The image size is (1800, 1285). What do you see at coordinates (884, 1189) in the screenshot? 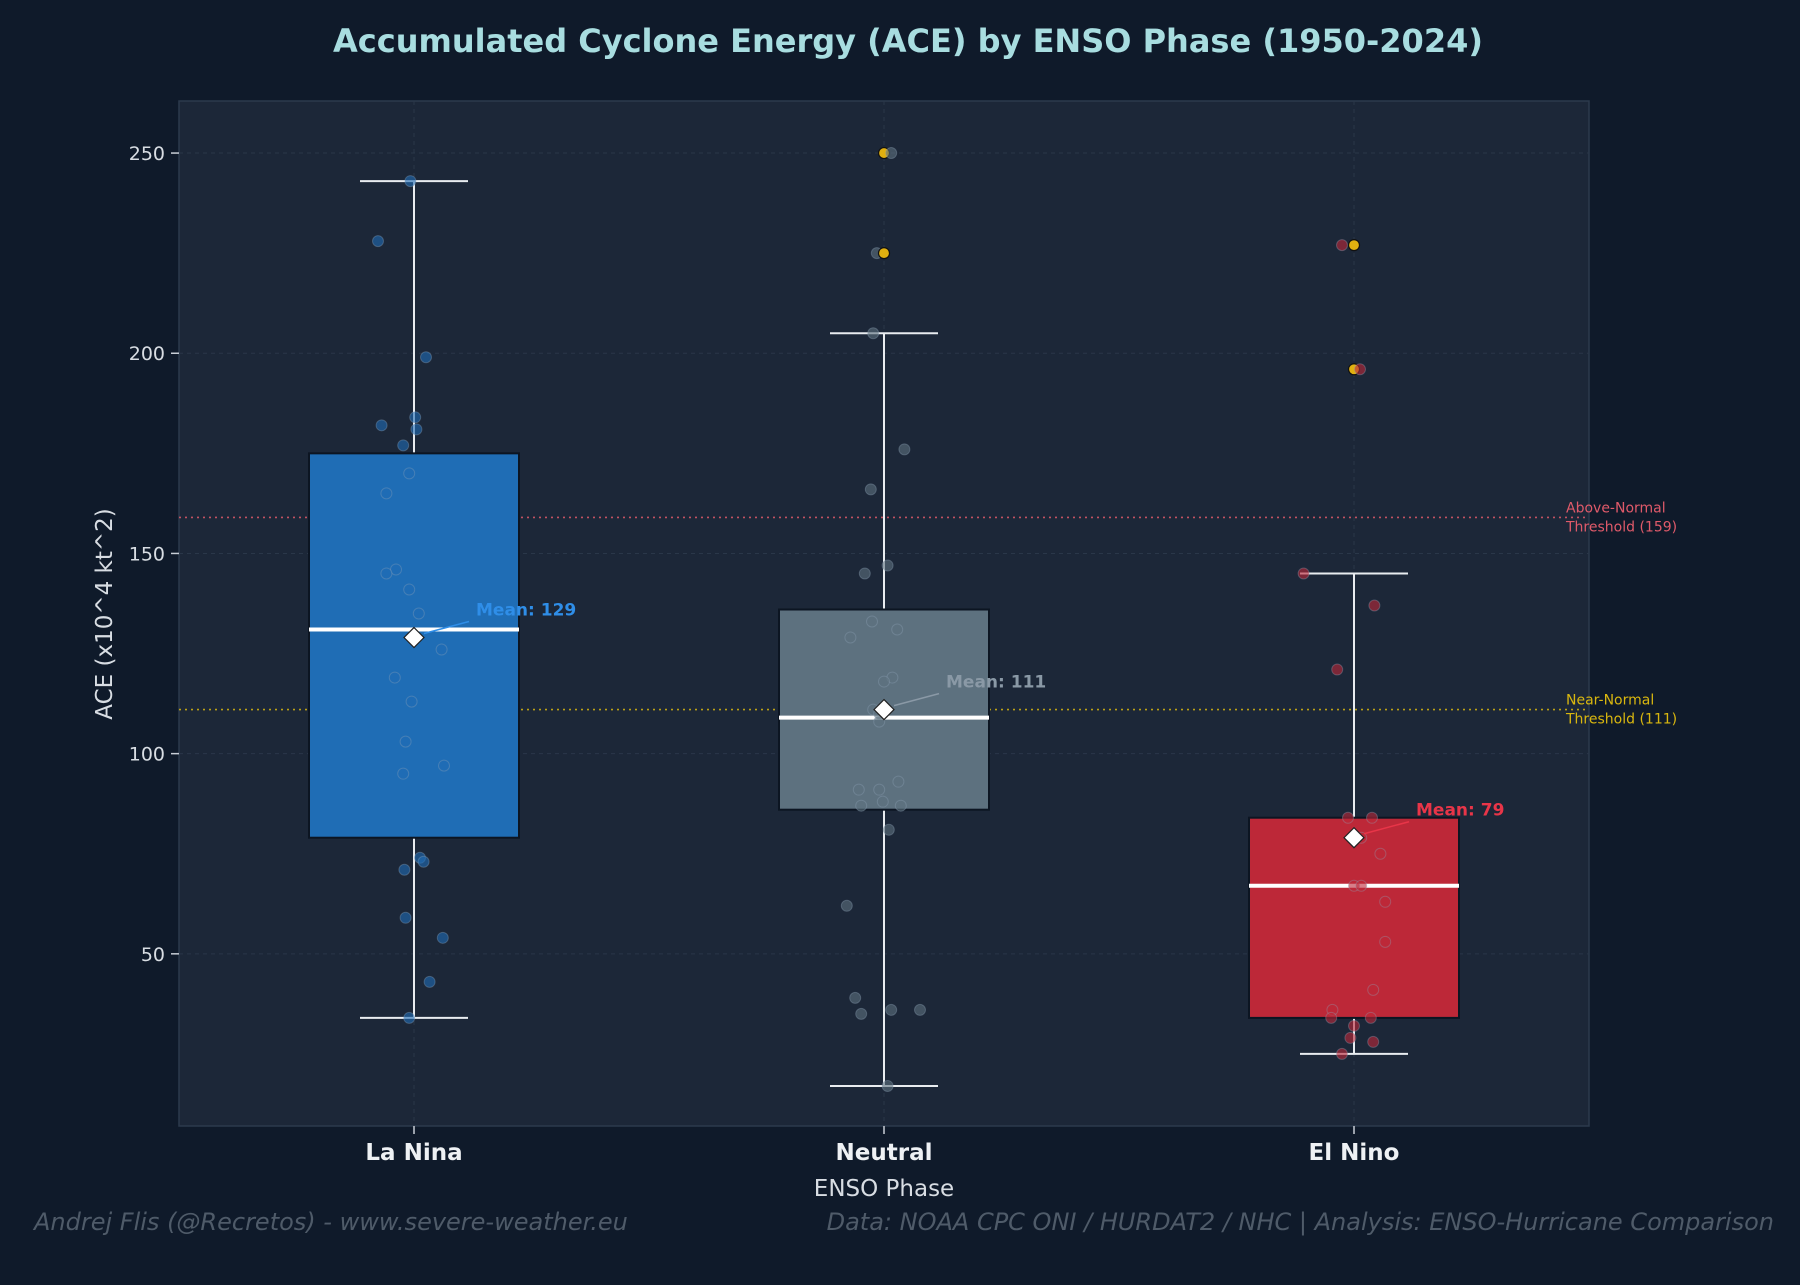
I see `x-axis-label: ENSO Phase` at bounding box center [884, 1189].